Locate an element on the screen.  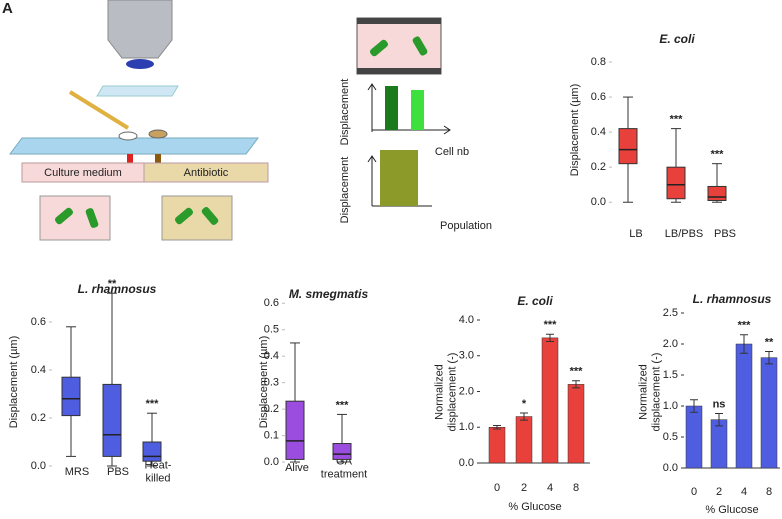
x-tick-label: Heat-killed is located at coordinates (158, 471).